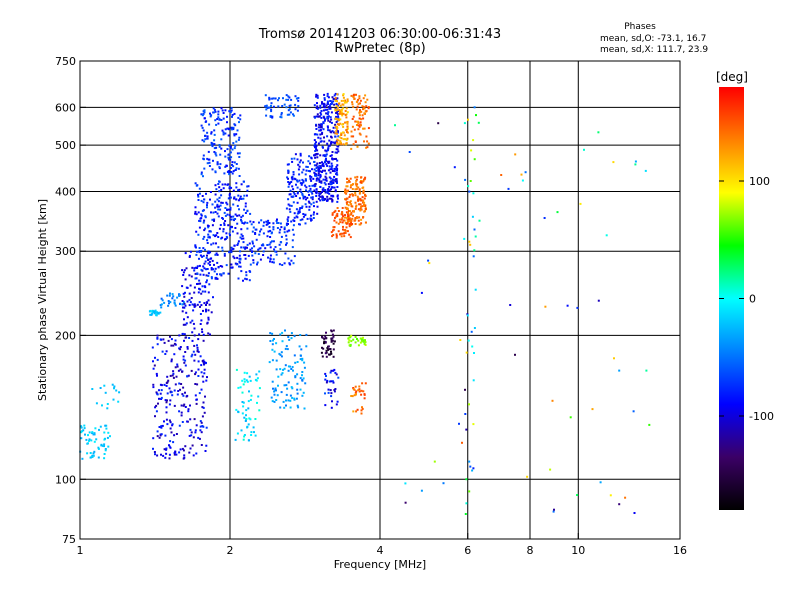 The width and height of the screenshot is (800, 600). Describe the element at coordinates (80, 550) in the screenshot. I see `x-tick-label: 1` at that location.